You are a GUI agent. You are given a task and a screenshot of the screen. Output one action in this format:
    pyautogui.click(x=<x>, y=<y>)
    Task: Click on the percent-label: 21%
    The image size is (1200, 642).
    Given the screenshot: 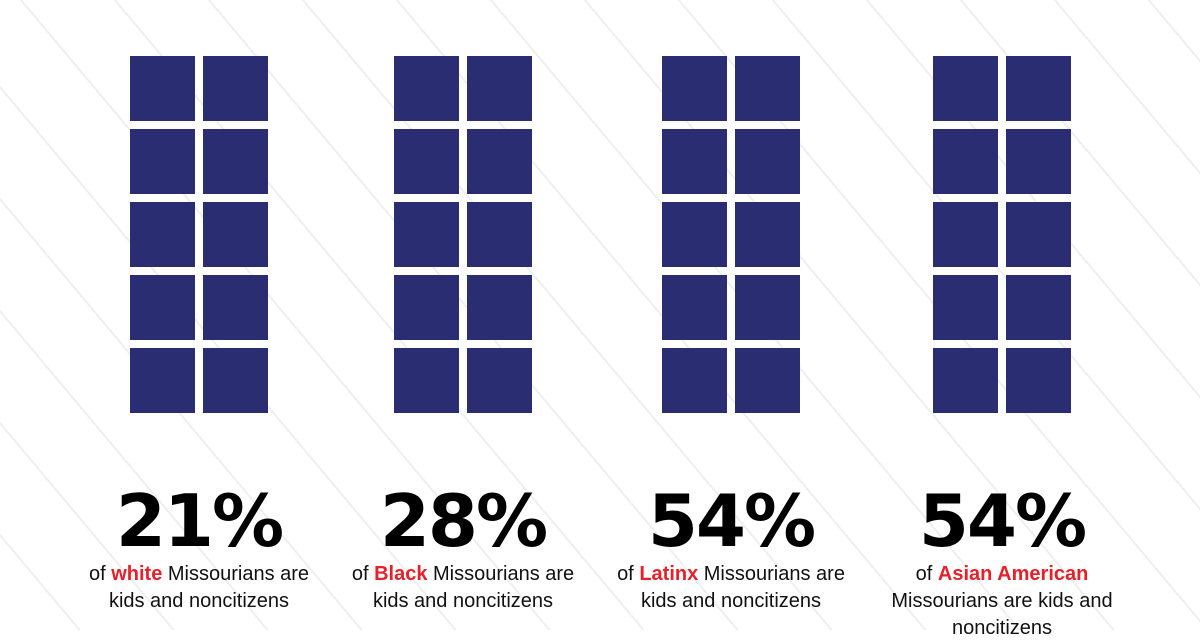 What is the action you would take?
    pyautogui.click(x=199, y=521)
    